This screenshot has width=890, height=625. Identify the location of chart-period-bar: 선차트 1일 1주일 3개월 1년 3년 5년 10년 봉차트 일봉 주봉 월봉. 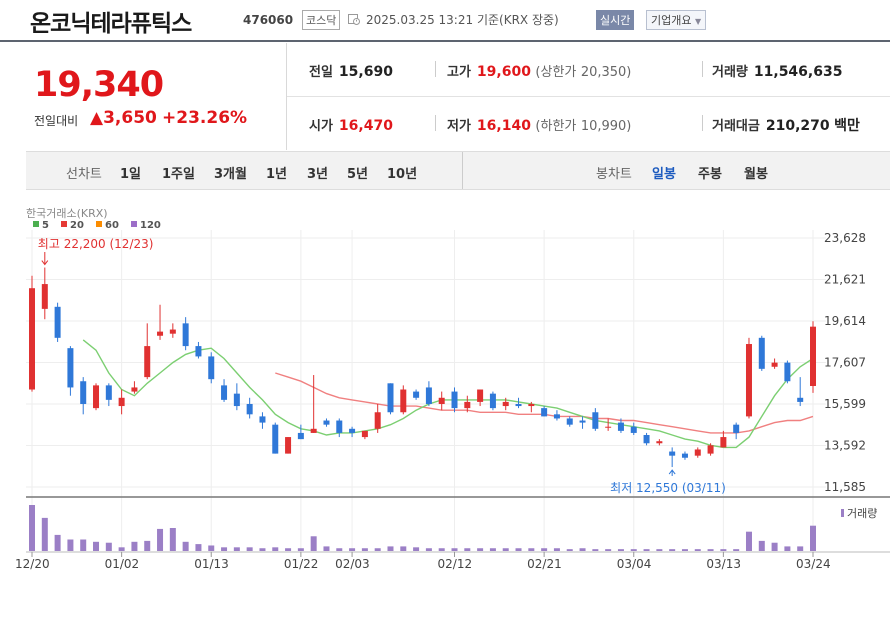
(458, 170).